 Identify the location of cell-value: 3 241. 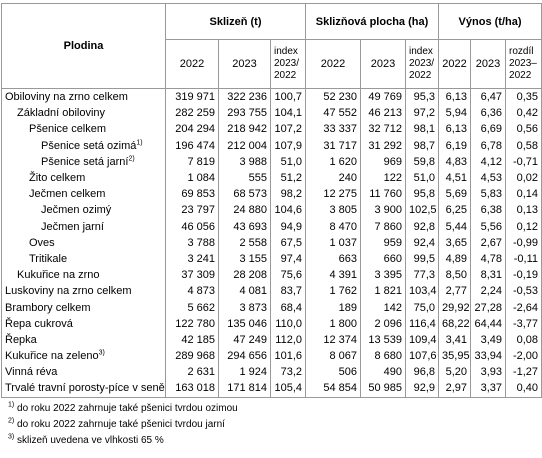
(192, 259).